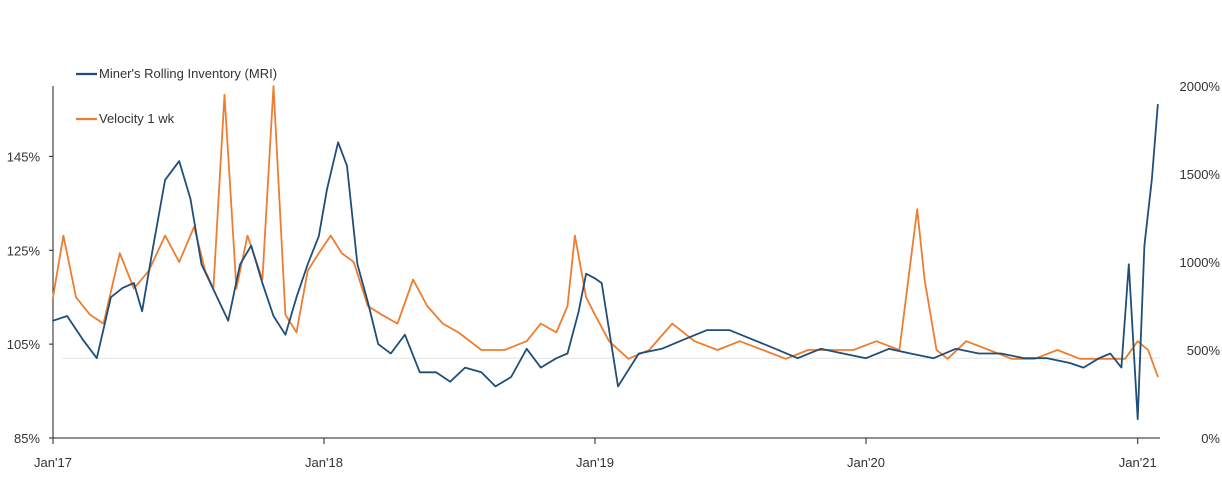 The image size is (1222, 492). Describe the element at coordinates (1204, 350) in the screenshot. I see `right-y-tick-label: 500%` at that location.